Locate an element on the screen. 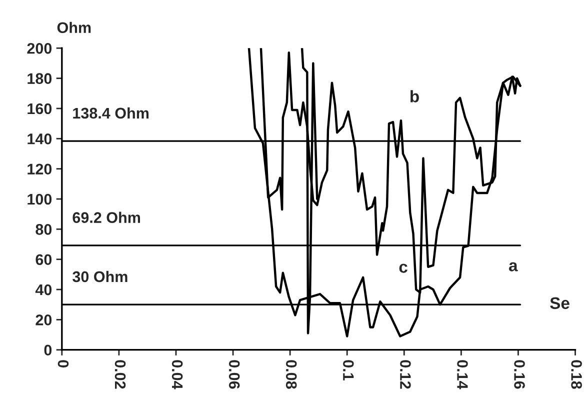 Image resolution: width=584 pixels, height=415 pixels. ref-line-label: 30 Ohm is located at coordinates (100, 276).